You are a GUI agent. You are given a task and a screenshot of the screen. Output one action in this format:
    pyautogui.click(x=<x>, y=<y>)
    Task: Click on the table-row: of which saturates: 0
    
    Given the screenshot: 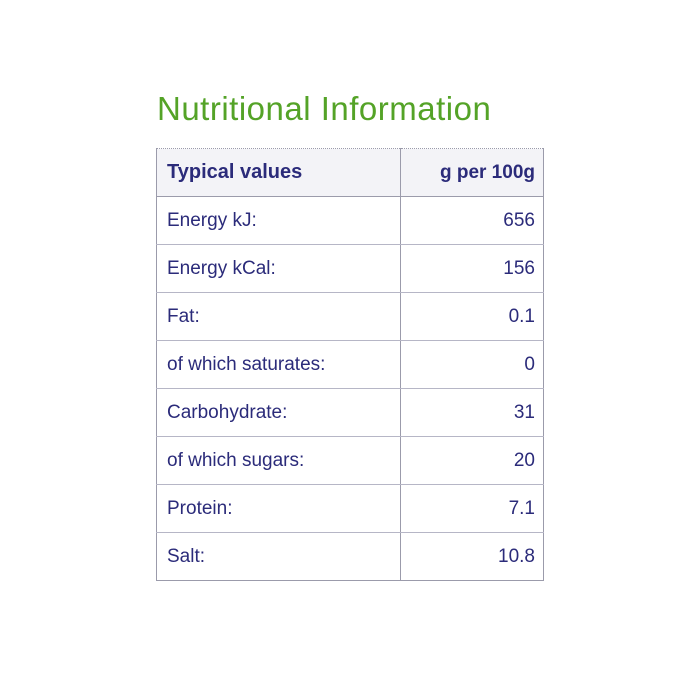 What is the action you would take?
    pyautogui.click(x=350, y=364)
    